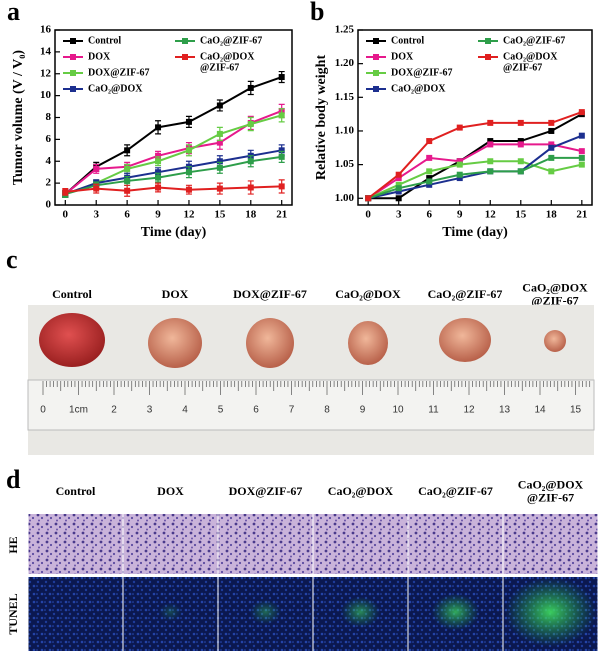 This screenshot has width=600, height=655. I want to click on ruler-label: 9, so click(363, 410).